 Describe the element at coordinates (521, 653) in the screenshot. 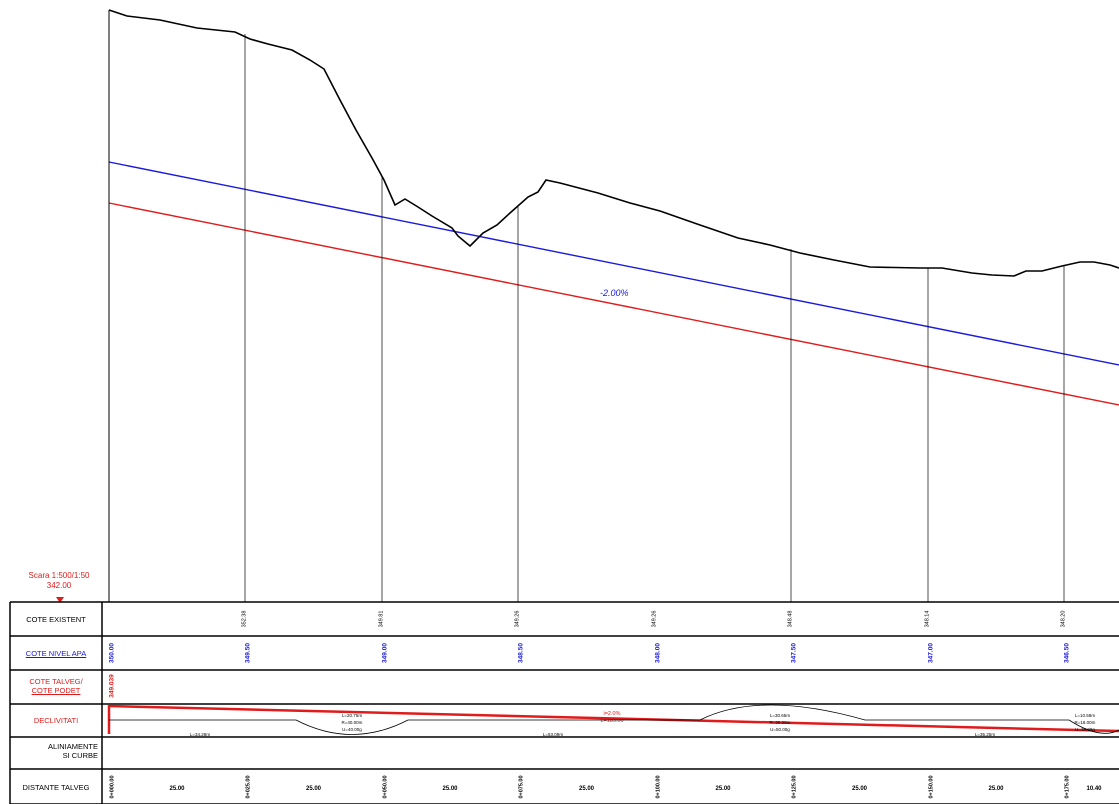

I see `cote-nivel-apa-value: 348.50` at that location.